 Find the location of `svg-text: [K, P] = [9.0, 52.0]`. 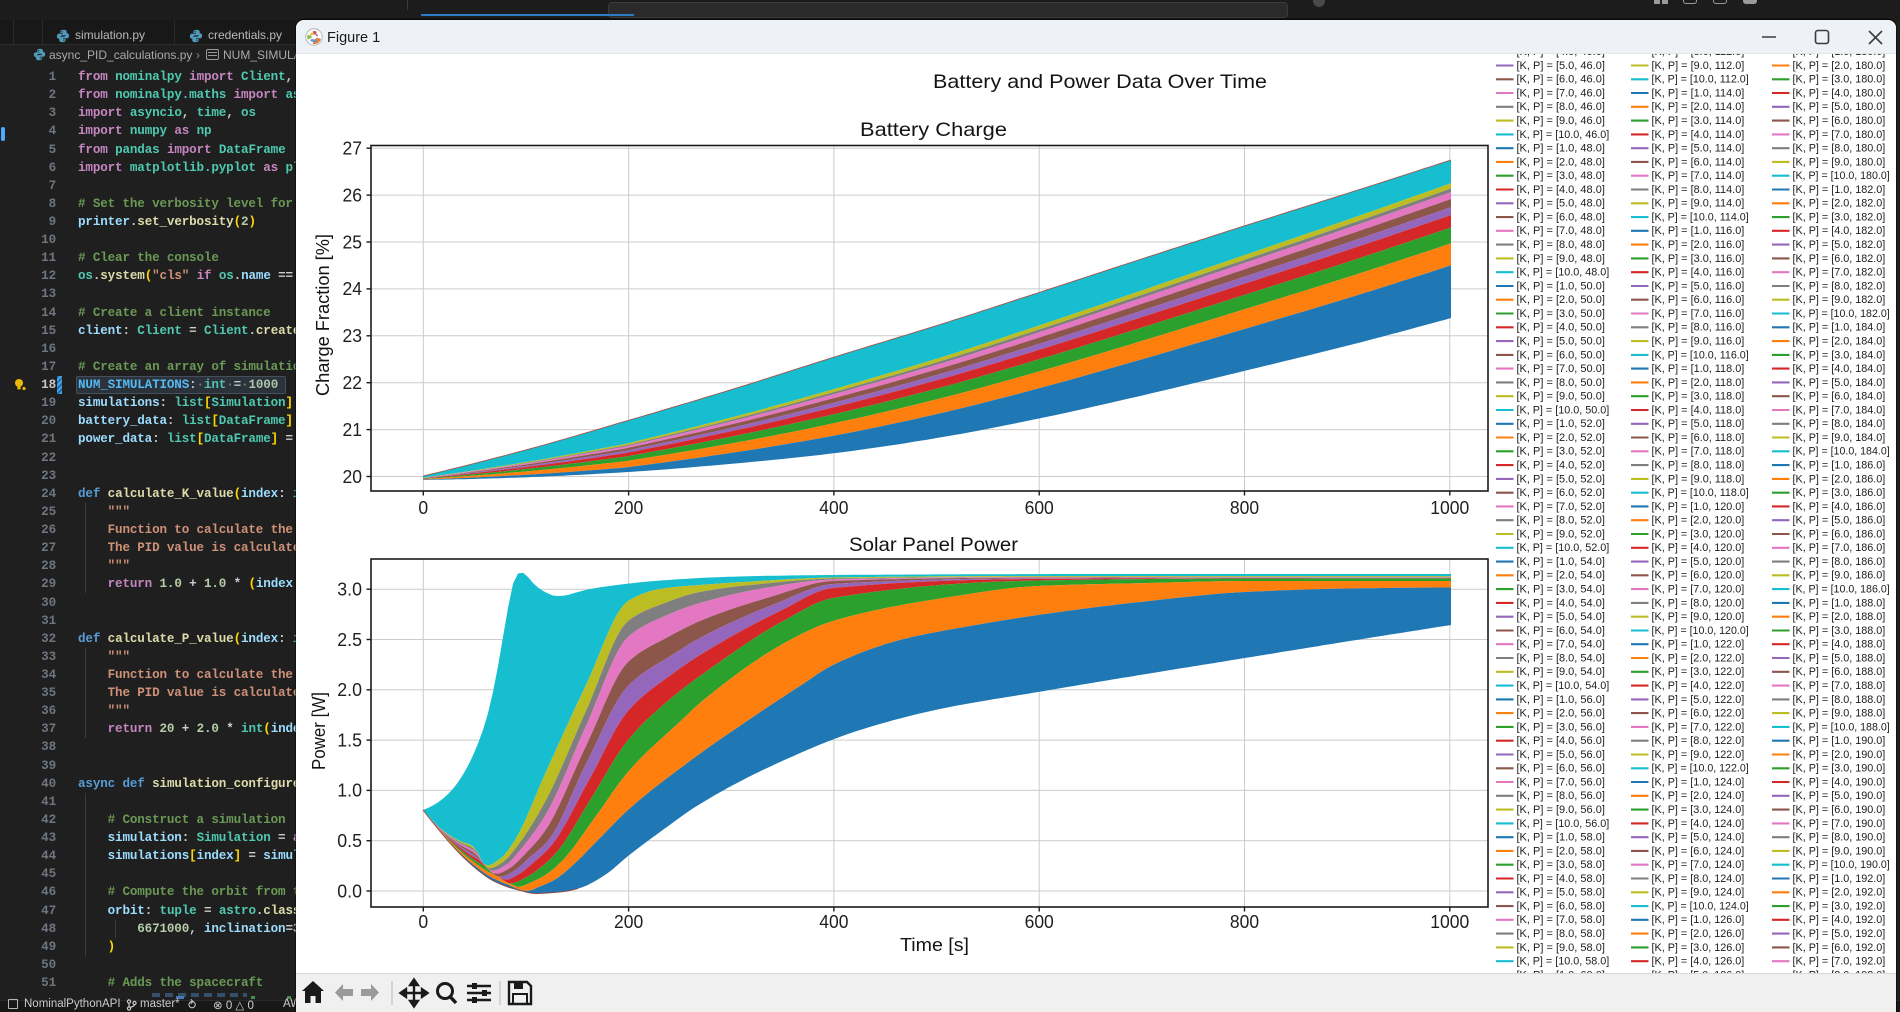

svg-text: [K, P] = [9.0, 52.0] is located at coordinates (1561, 534).